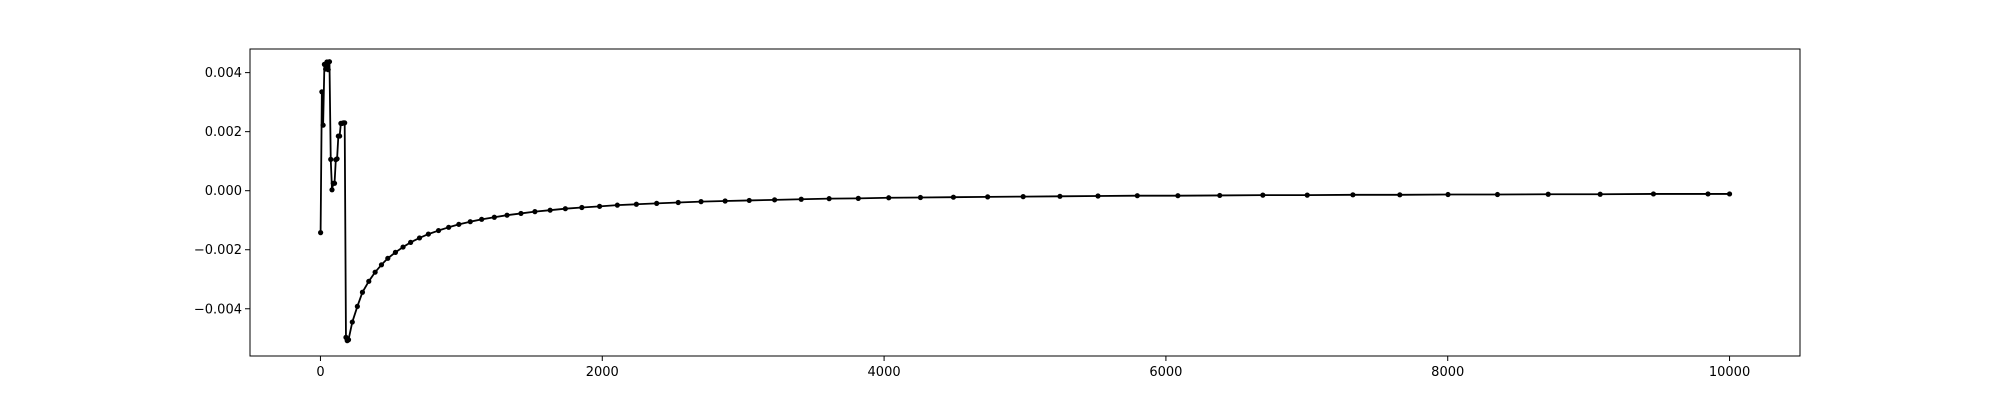  Describe the element at coordinates (223, 132) in the screenshot. I see `y-tick-label: 0.002` at that location.